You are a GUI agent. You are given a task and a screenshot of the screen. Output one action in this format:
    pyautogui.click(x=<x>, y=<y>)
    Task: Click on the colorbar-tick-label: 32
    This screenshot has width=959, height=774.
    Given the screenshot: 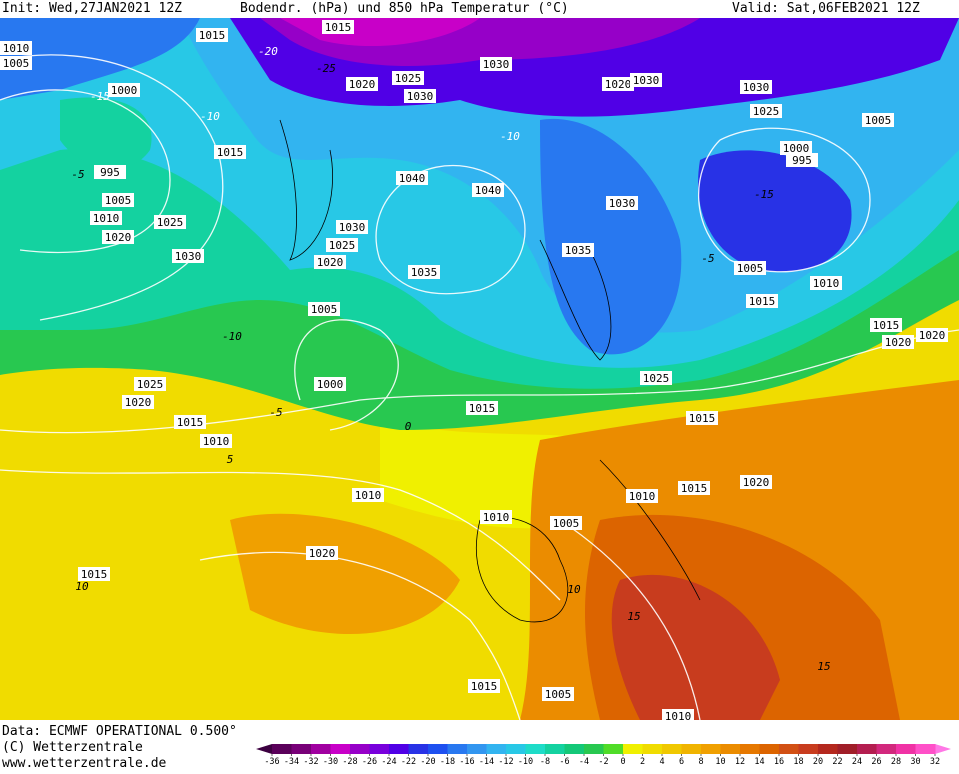 What is the action you would take?
    pyautogui.click(x=935, y=762)
    